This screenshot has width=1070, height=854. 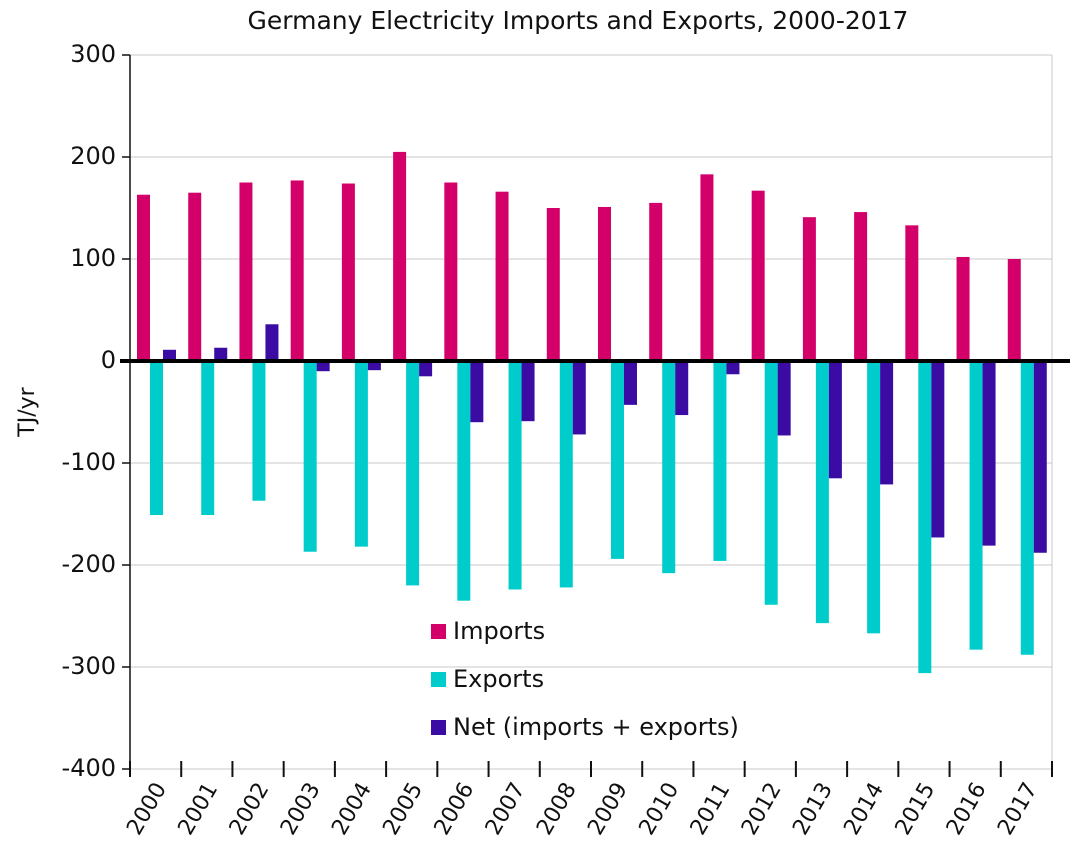 What do you see at coordinates (455, 809) in the screenshot?
I see `x-tick-label: 2006` at bounding box center [455, 809].